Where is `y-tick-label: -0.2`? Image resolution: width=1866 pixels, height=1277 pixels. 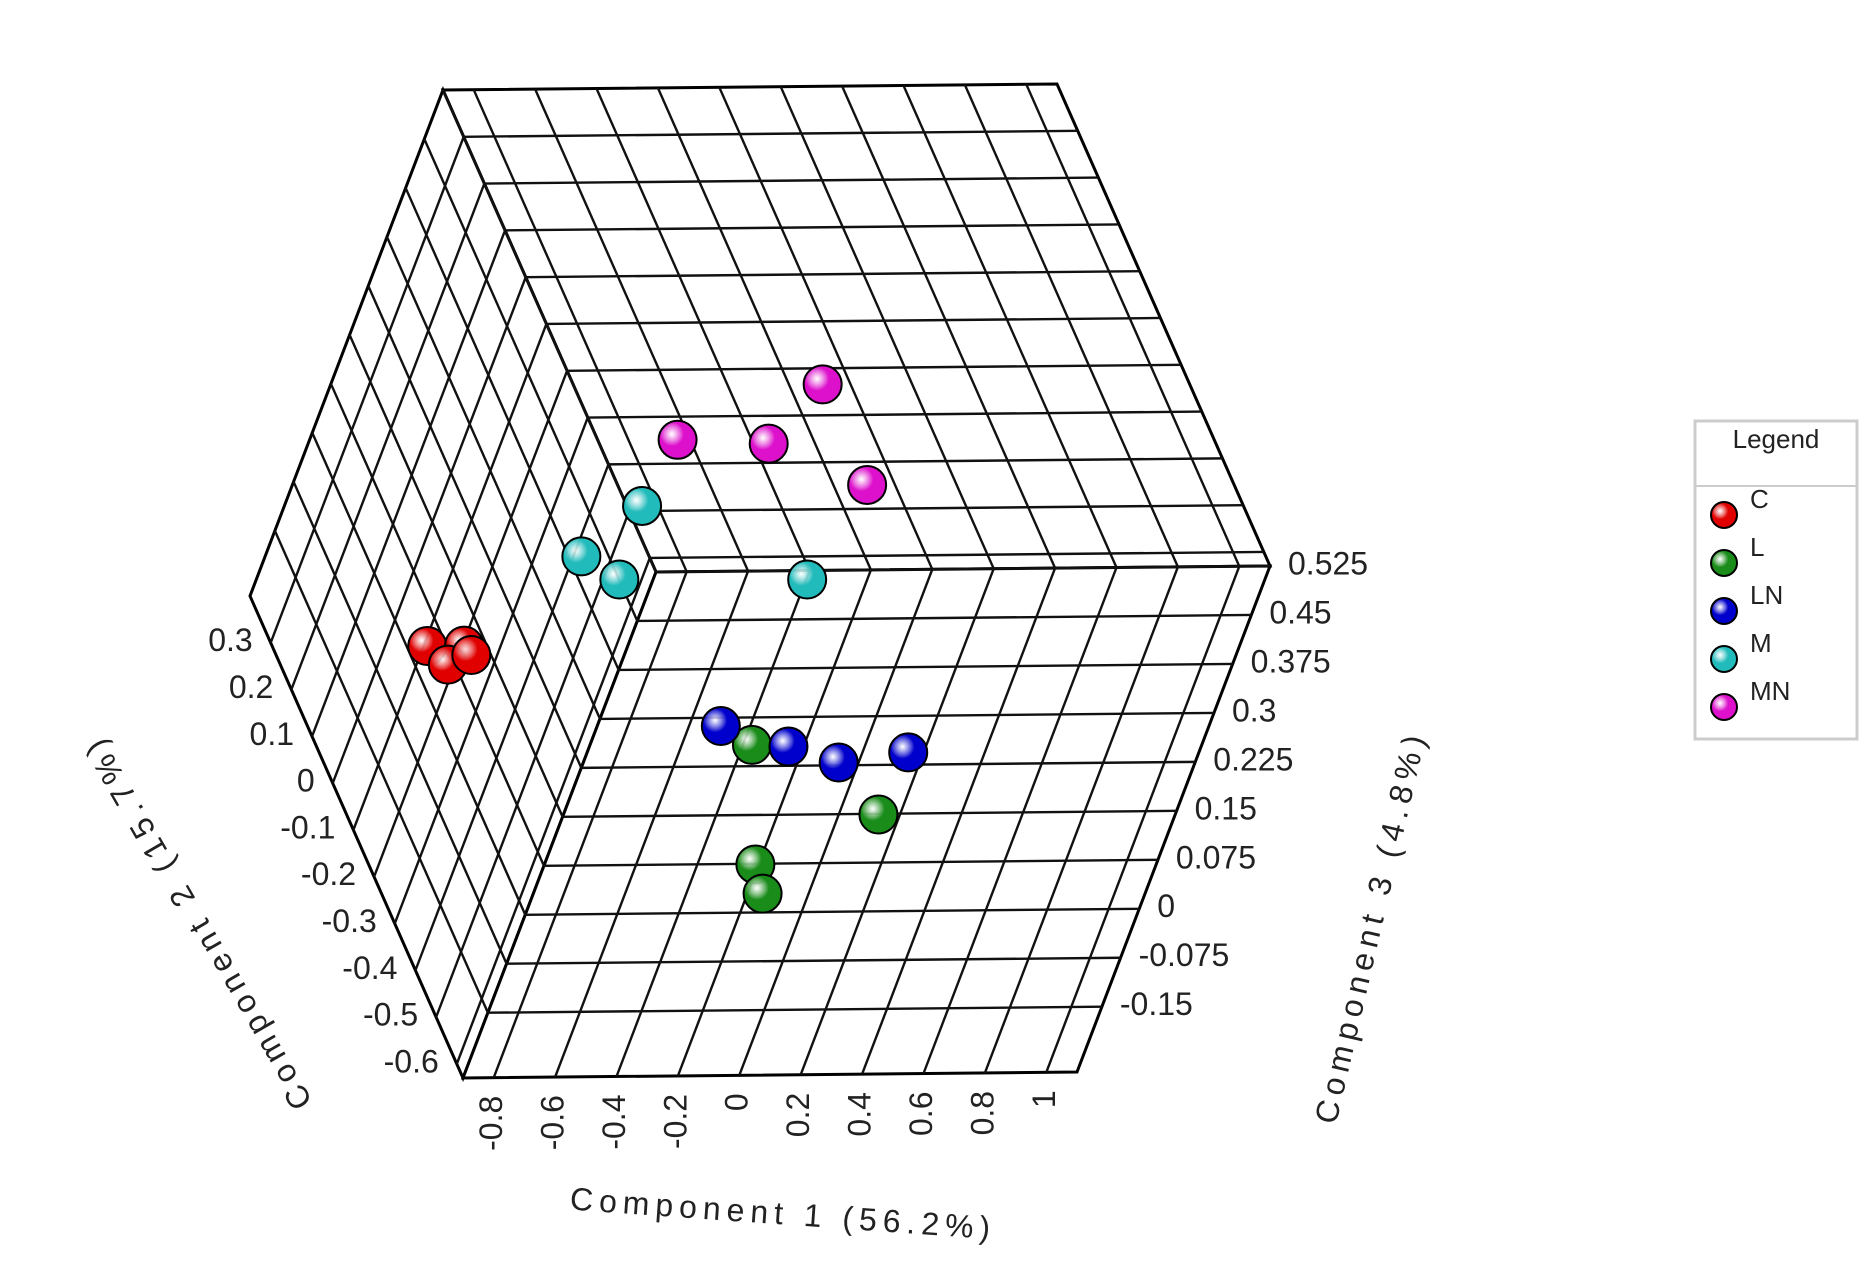
y-tick-label: -0.2 is located at coordinates (328, 874).